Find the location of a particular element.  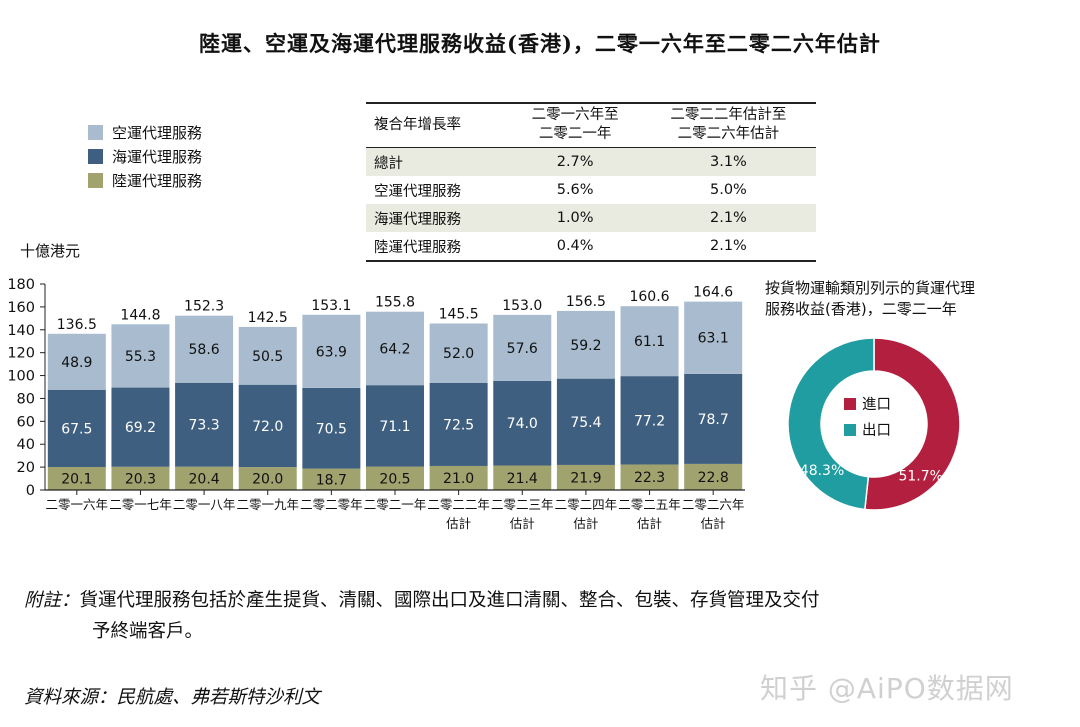

source-note: 資料來源：民航處、弗若斯特沙利文 is located at coordinates (172, 697).